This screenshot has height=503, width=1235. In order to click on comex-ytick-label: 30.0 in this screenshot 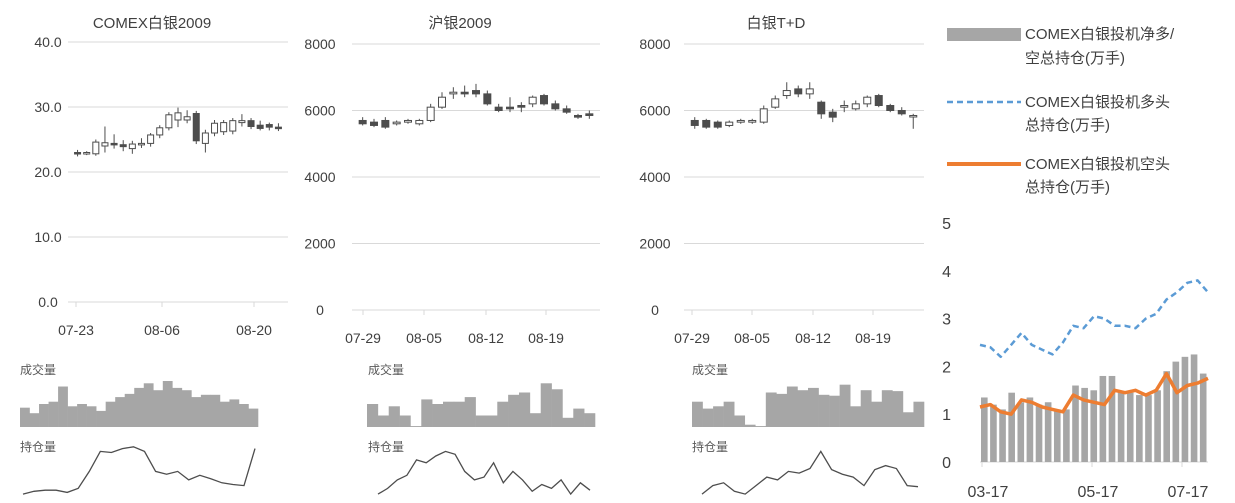, I will do `click(47, 107)`.